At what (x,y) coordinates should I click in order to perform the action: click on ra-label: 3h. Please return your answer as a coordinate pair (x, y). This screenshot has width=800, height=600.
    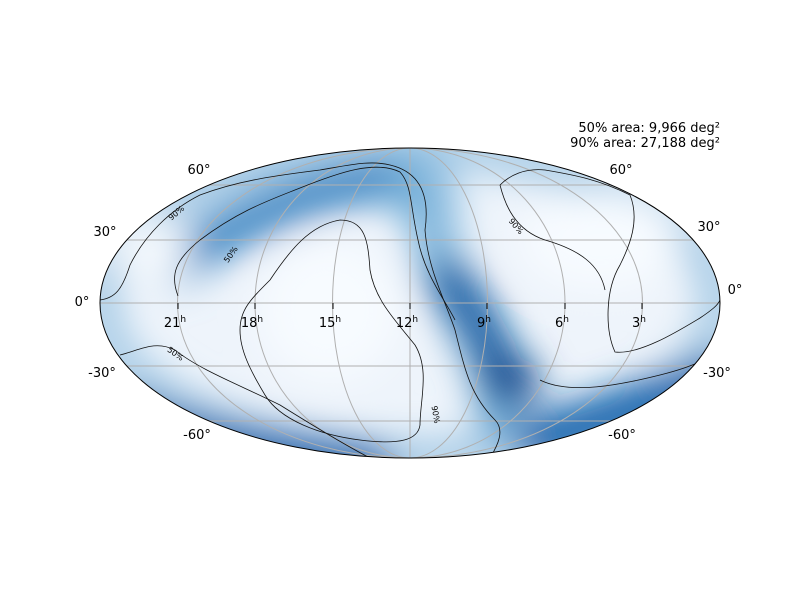
    Looking at the image, I should click on (639, 323).